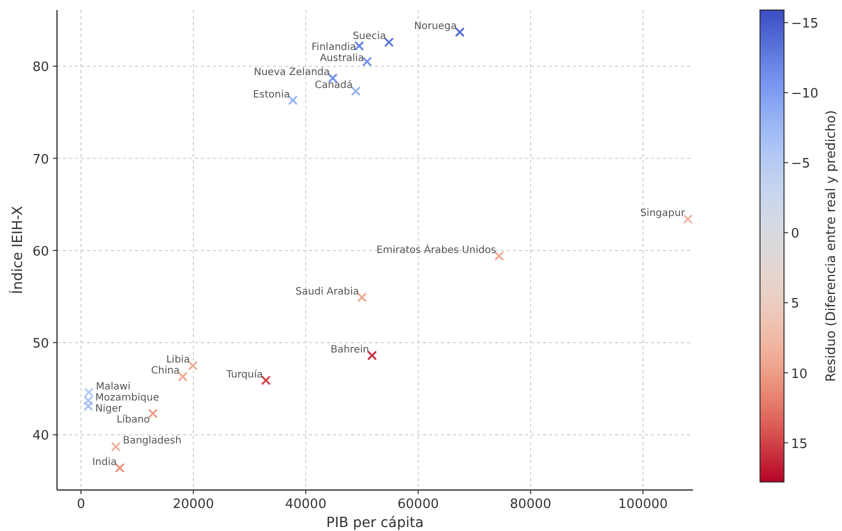 This screenshot has width=842, height=531. What do you see at coordinates (193, 504) in the screenshot?
I see `x-tick-label: 20000` at bounding box center [193, 504].